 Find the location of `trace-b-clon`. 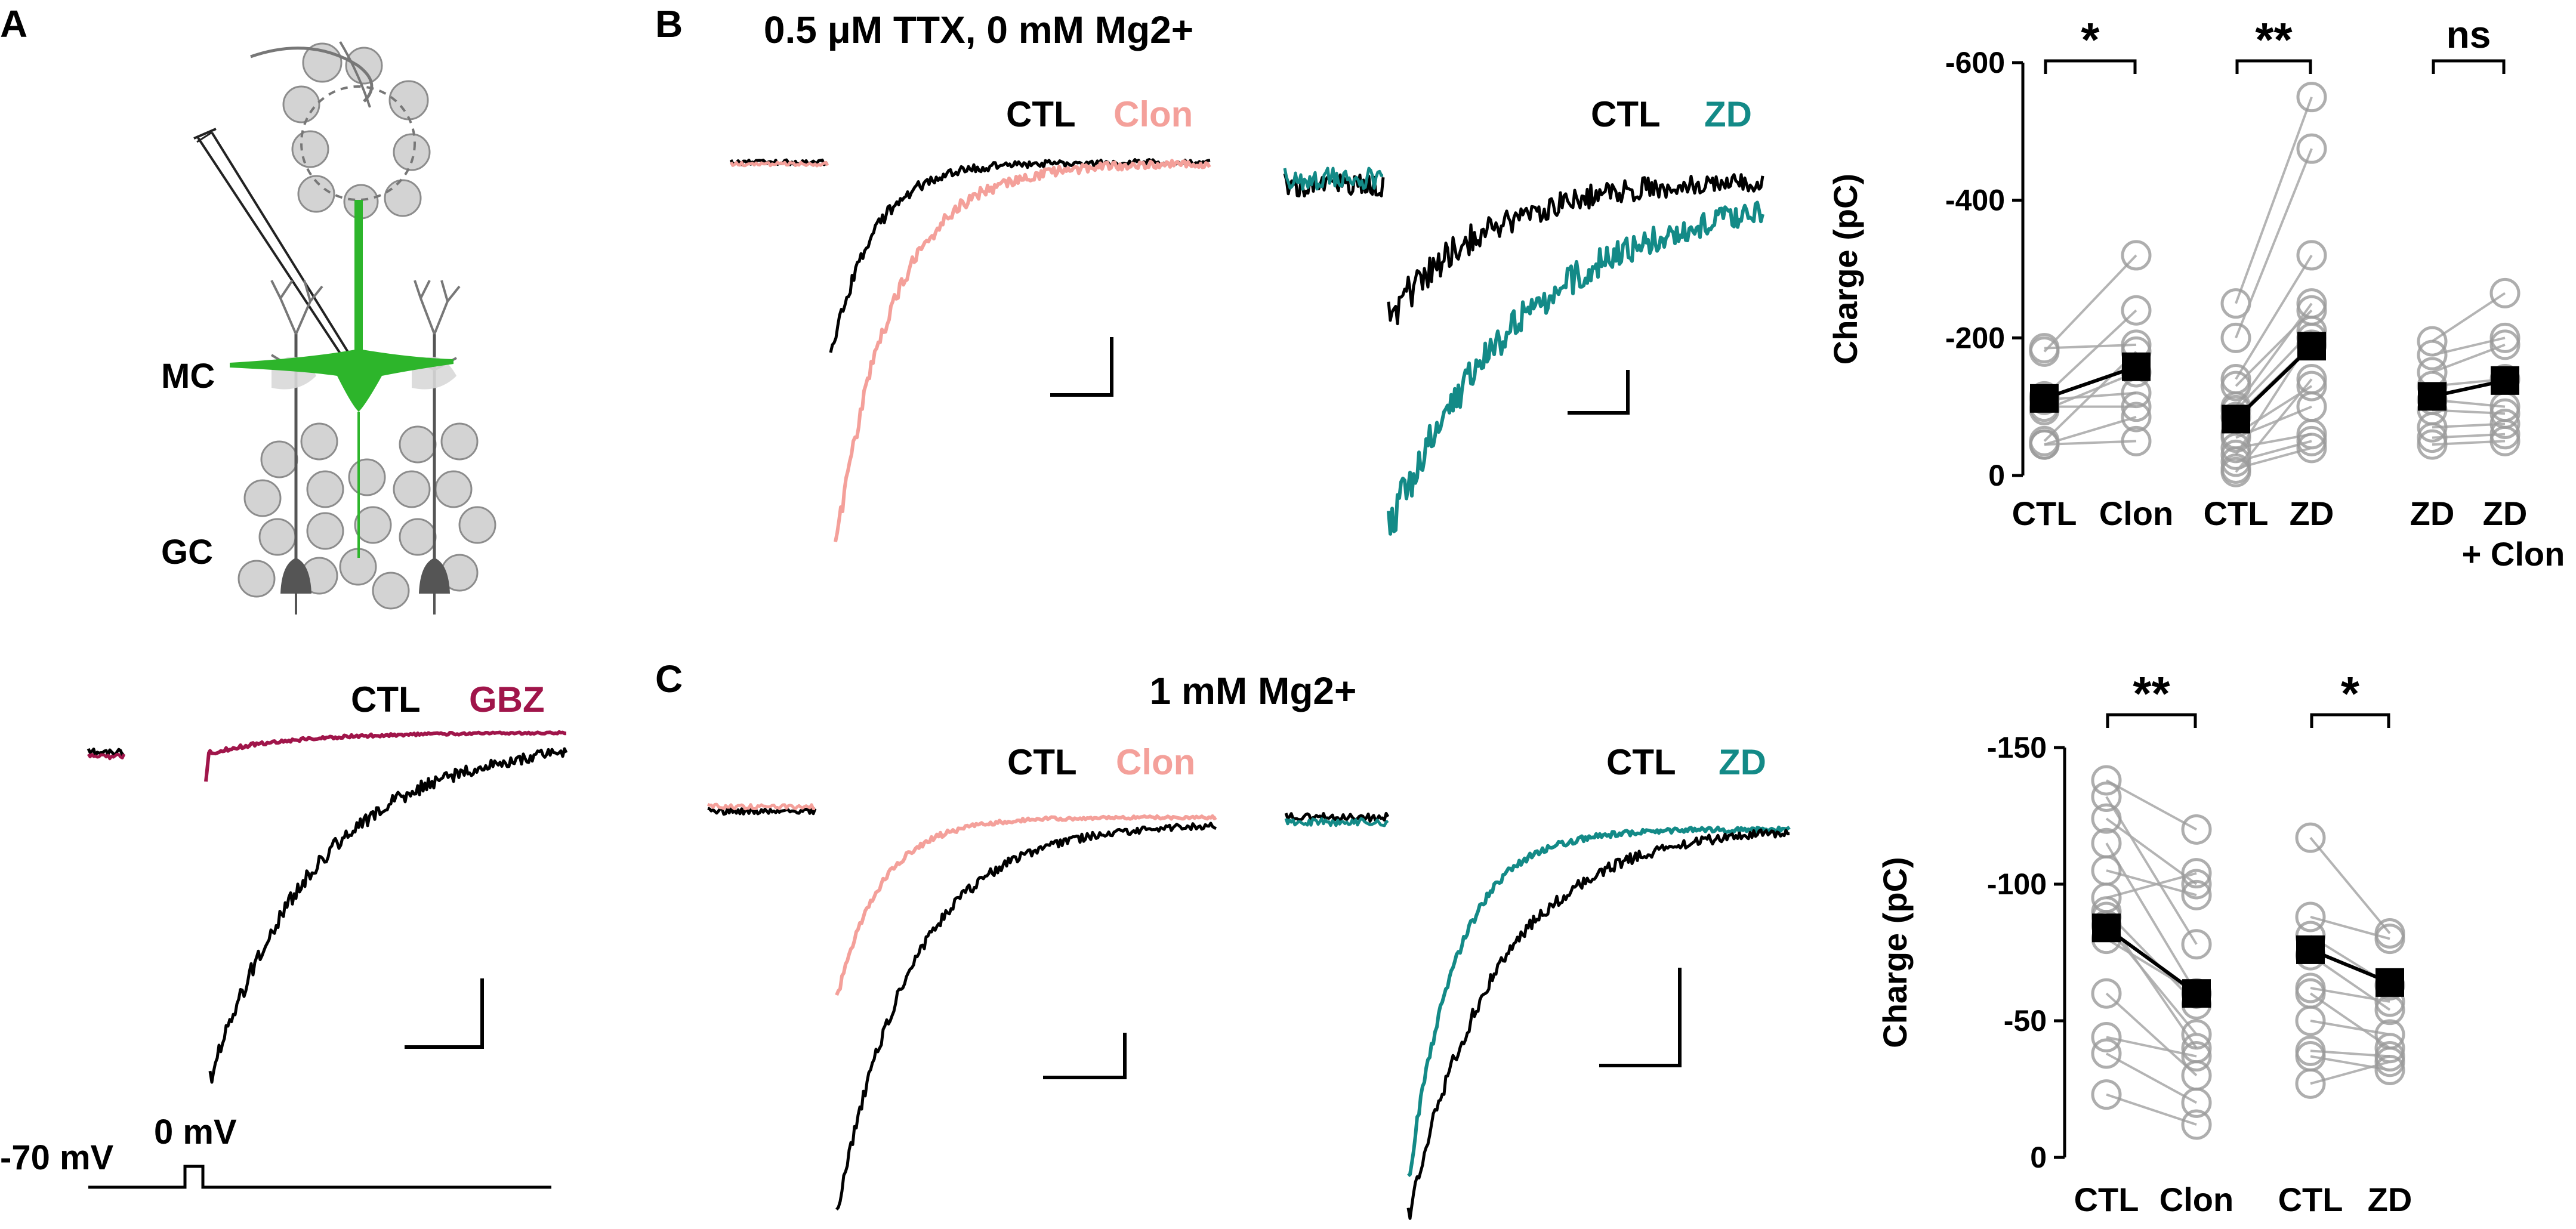

trace-b-clon is located at coordinates (1023, 350).